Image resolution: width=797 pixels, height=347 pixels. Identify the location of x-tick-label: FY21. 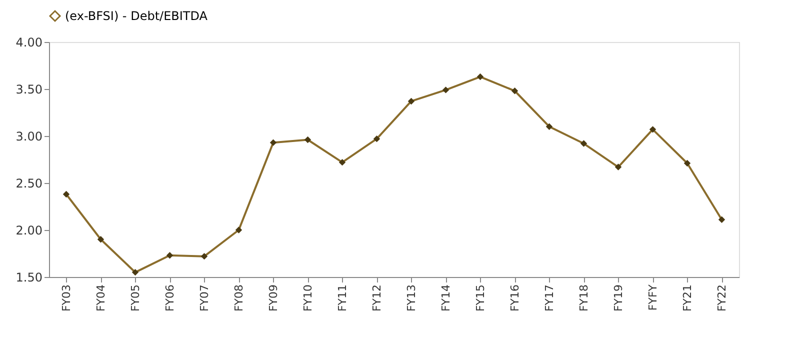
(687, 298).